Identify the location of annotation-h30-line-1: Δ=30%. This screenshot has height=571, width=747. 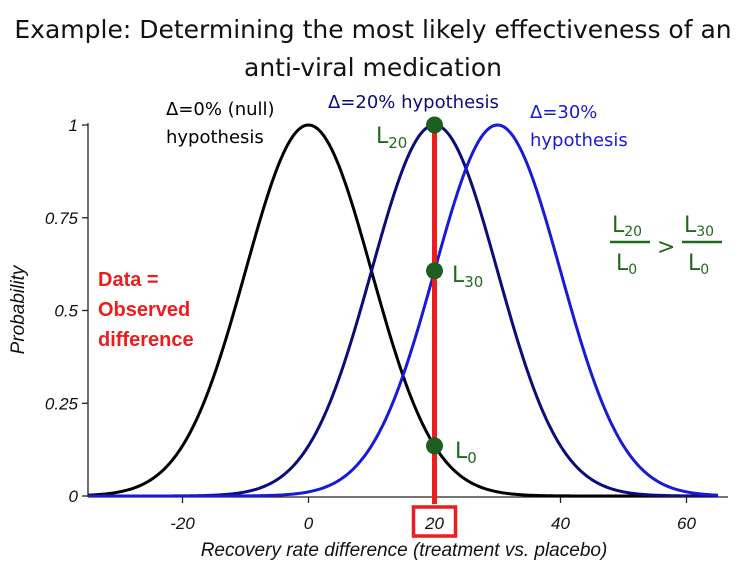
(563, 112).